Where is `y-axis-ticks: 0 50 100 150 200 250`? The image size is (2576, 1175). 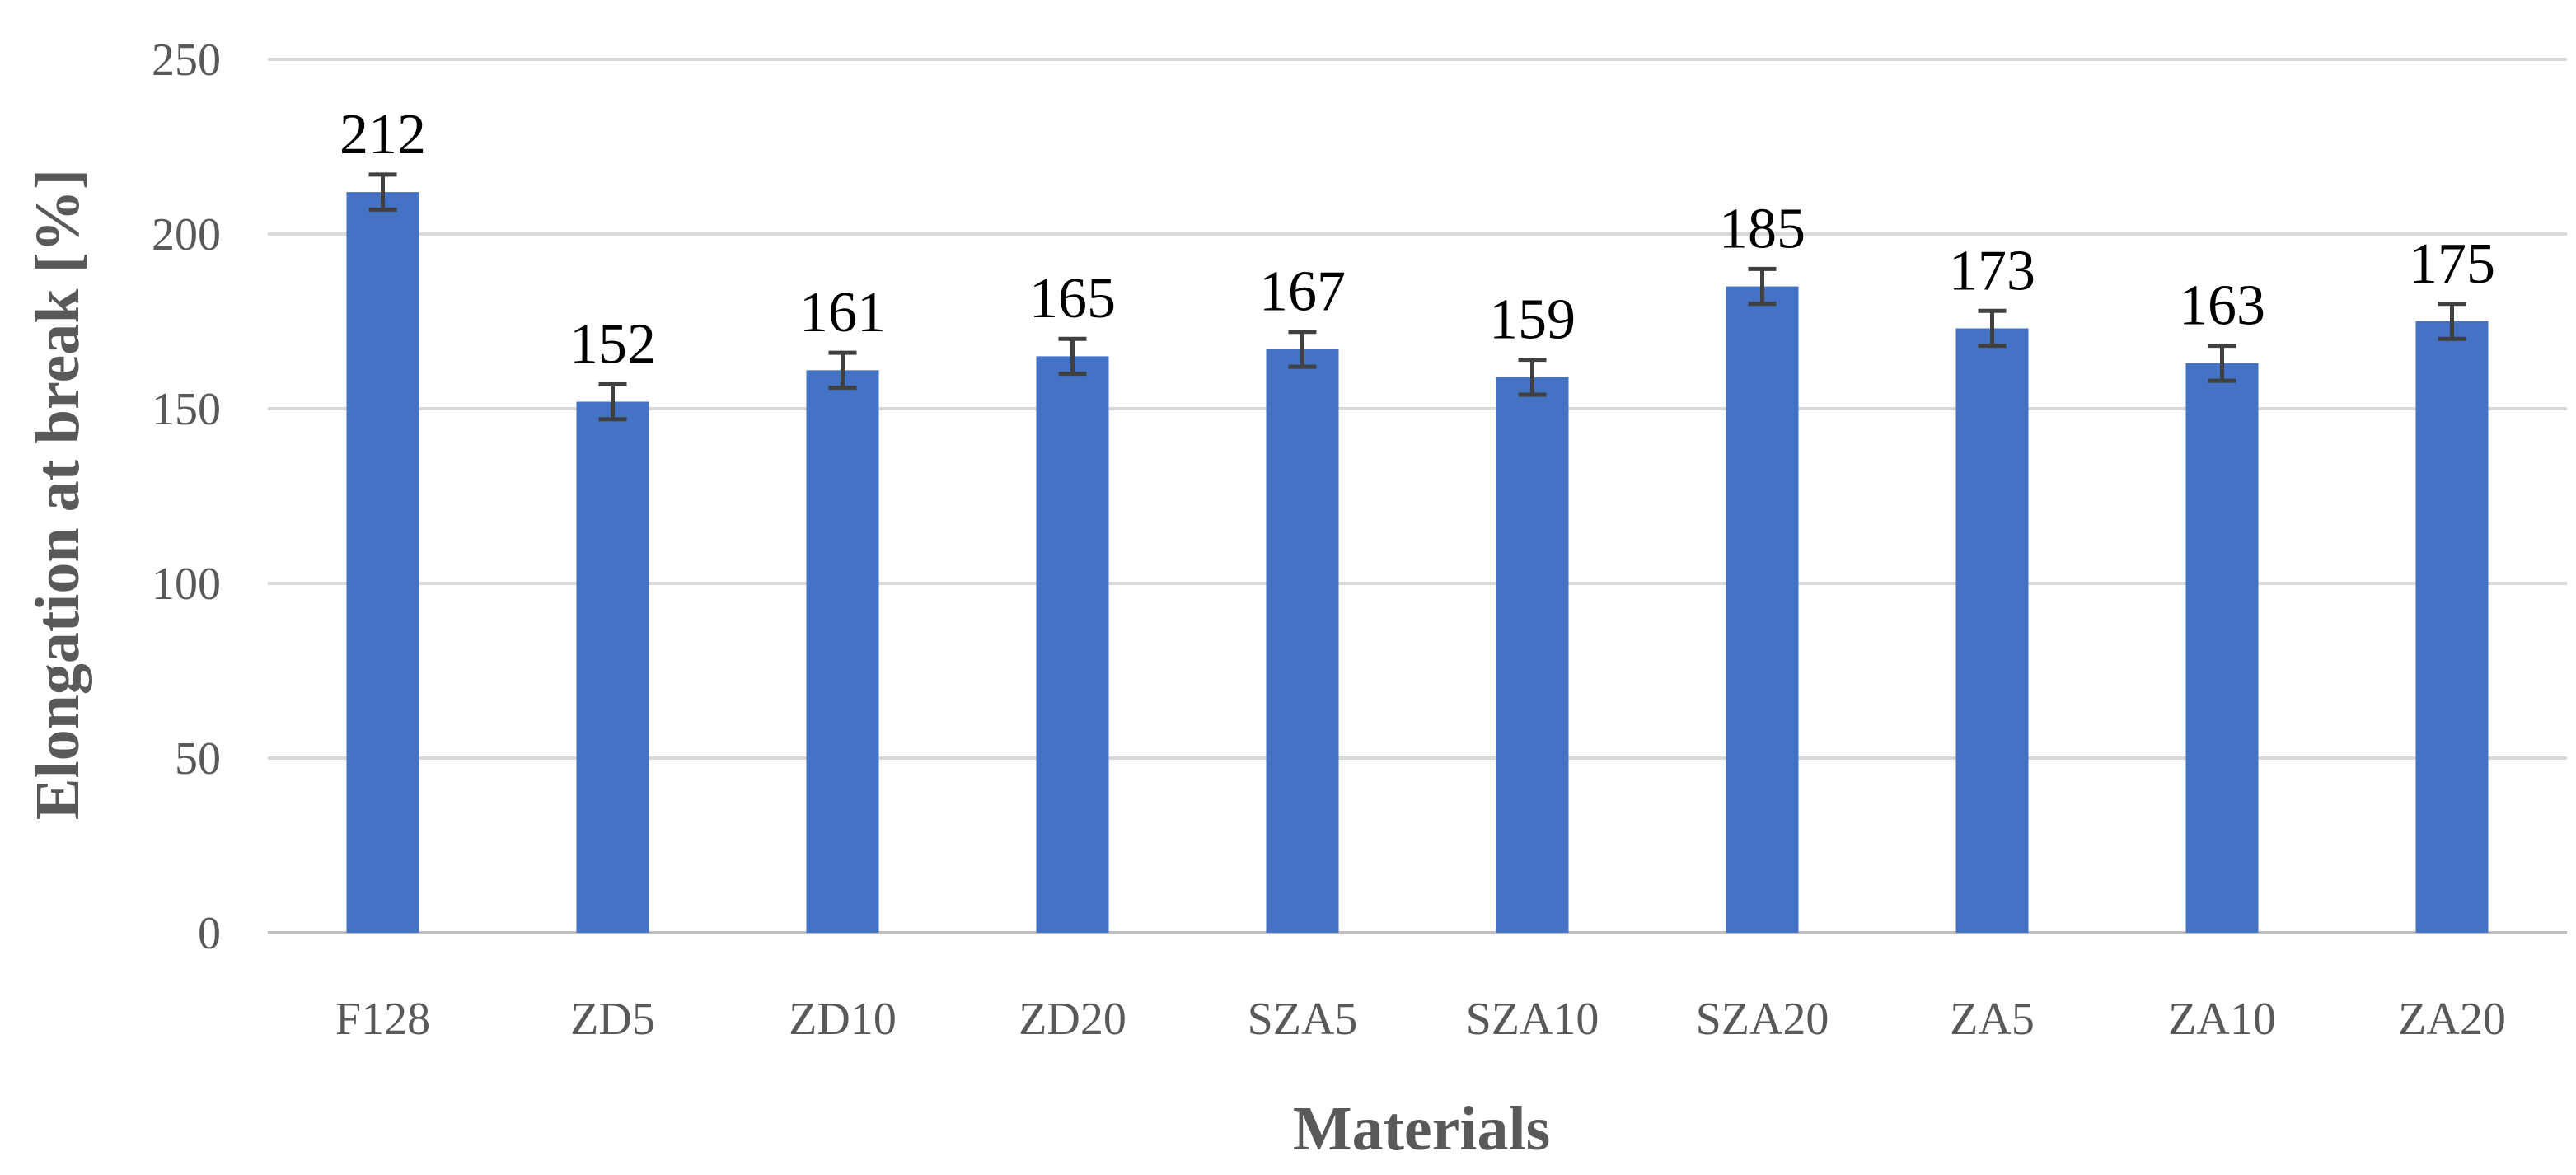
y-axis-ticks: 0 50 100 150 200 250 is located at coordinates (186, 497).